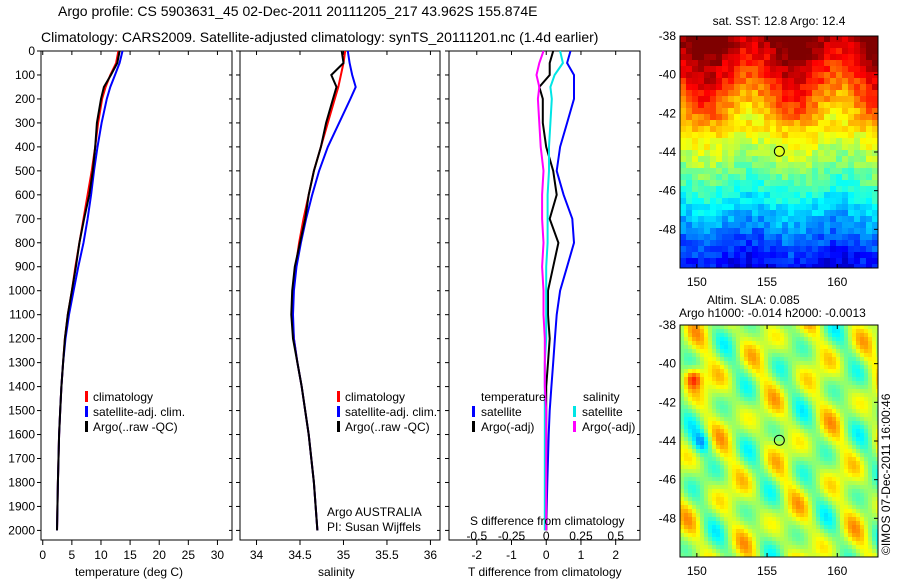  I want to click on y-tick-label: 1000, so click(21, 291).